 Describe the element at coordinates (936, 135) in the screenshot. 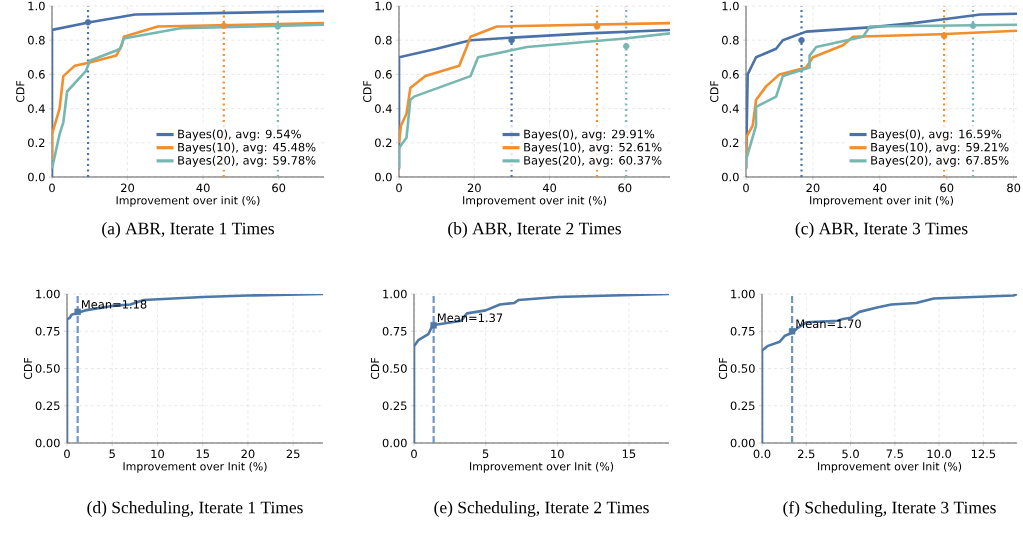

I see `legend-label: Bayes(0), avg: 16.59%` at that location.